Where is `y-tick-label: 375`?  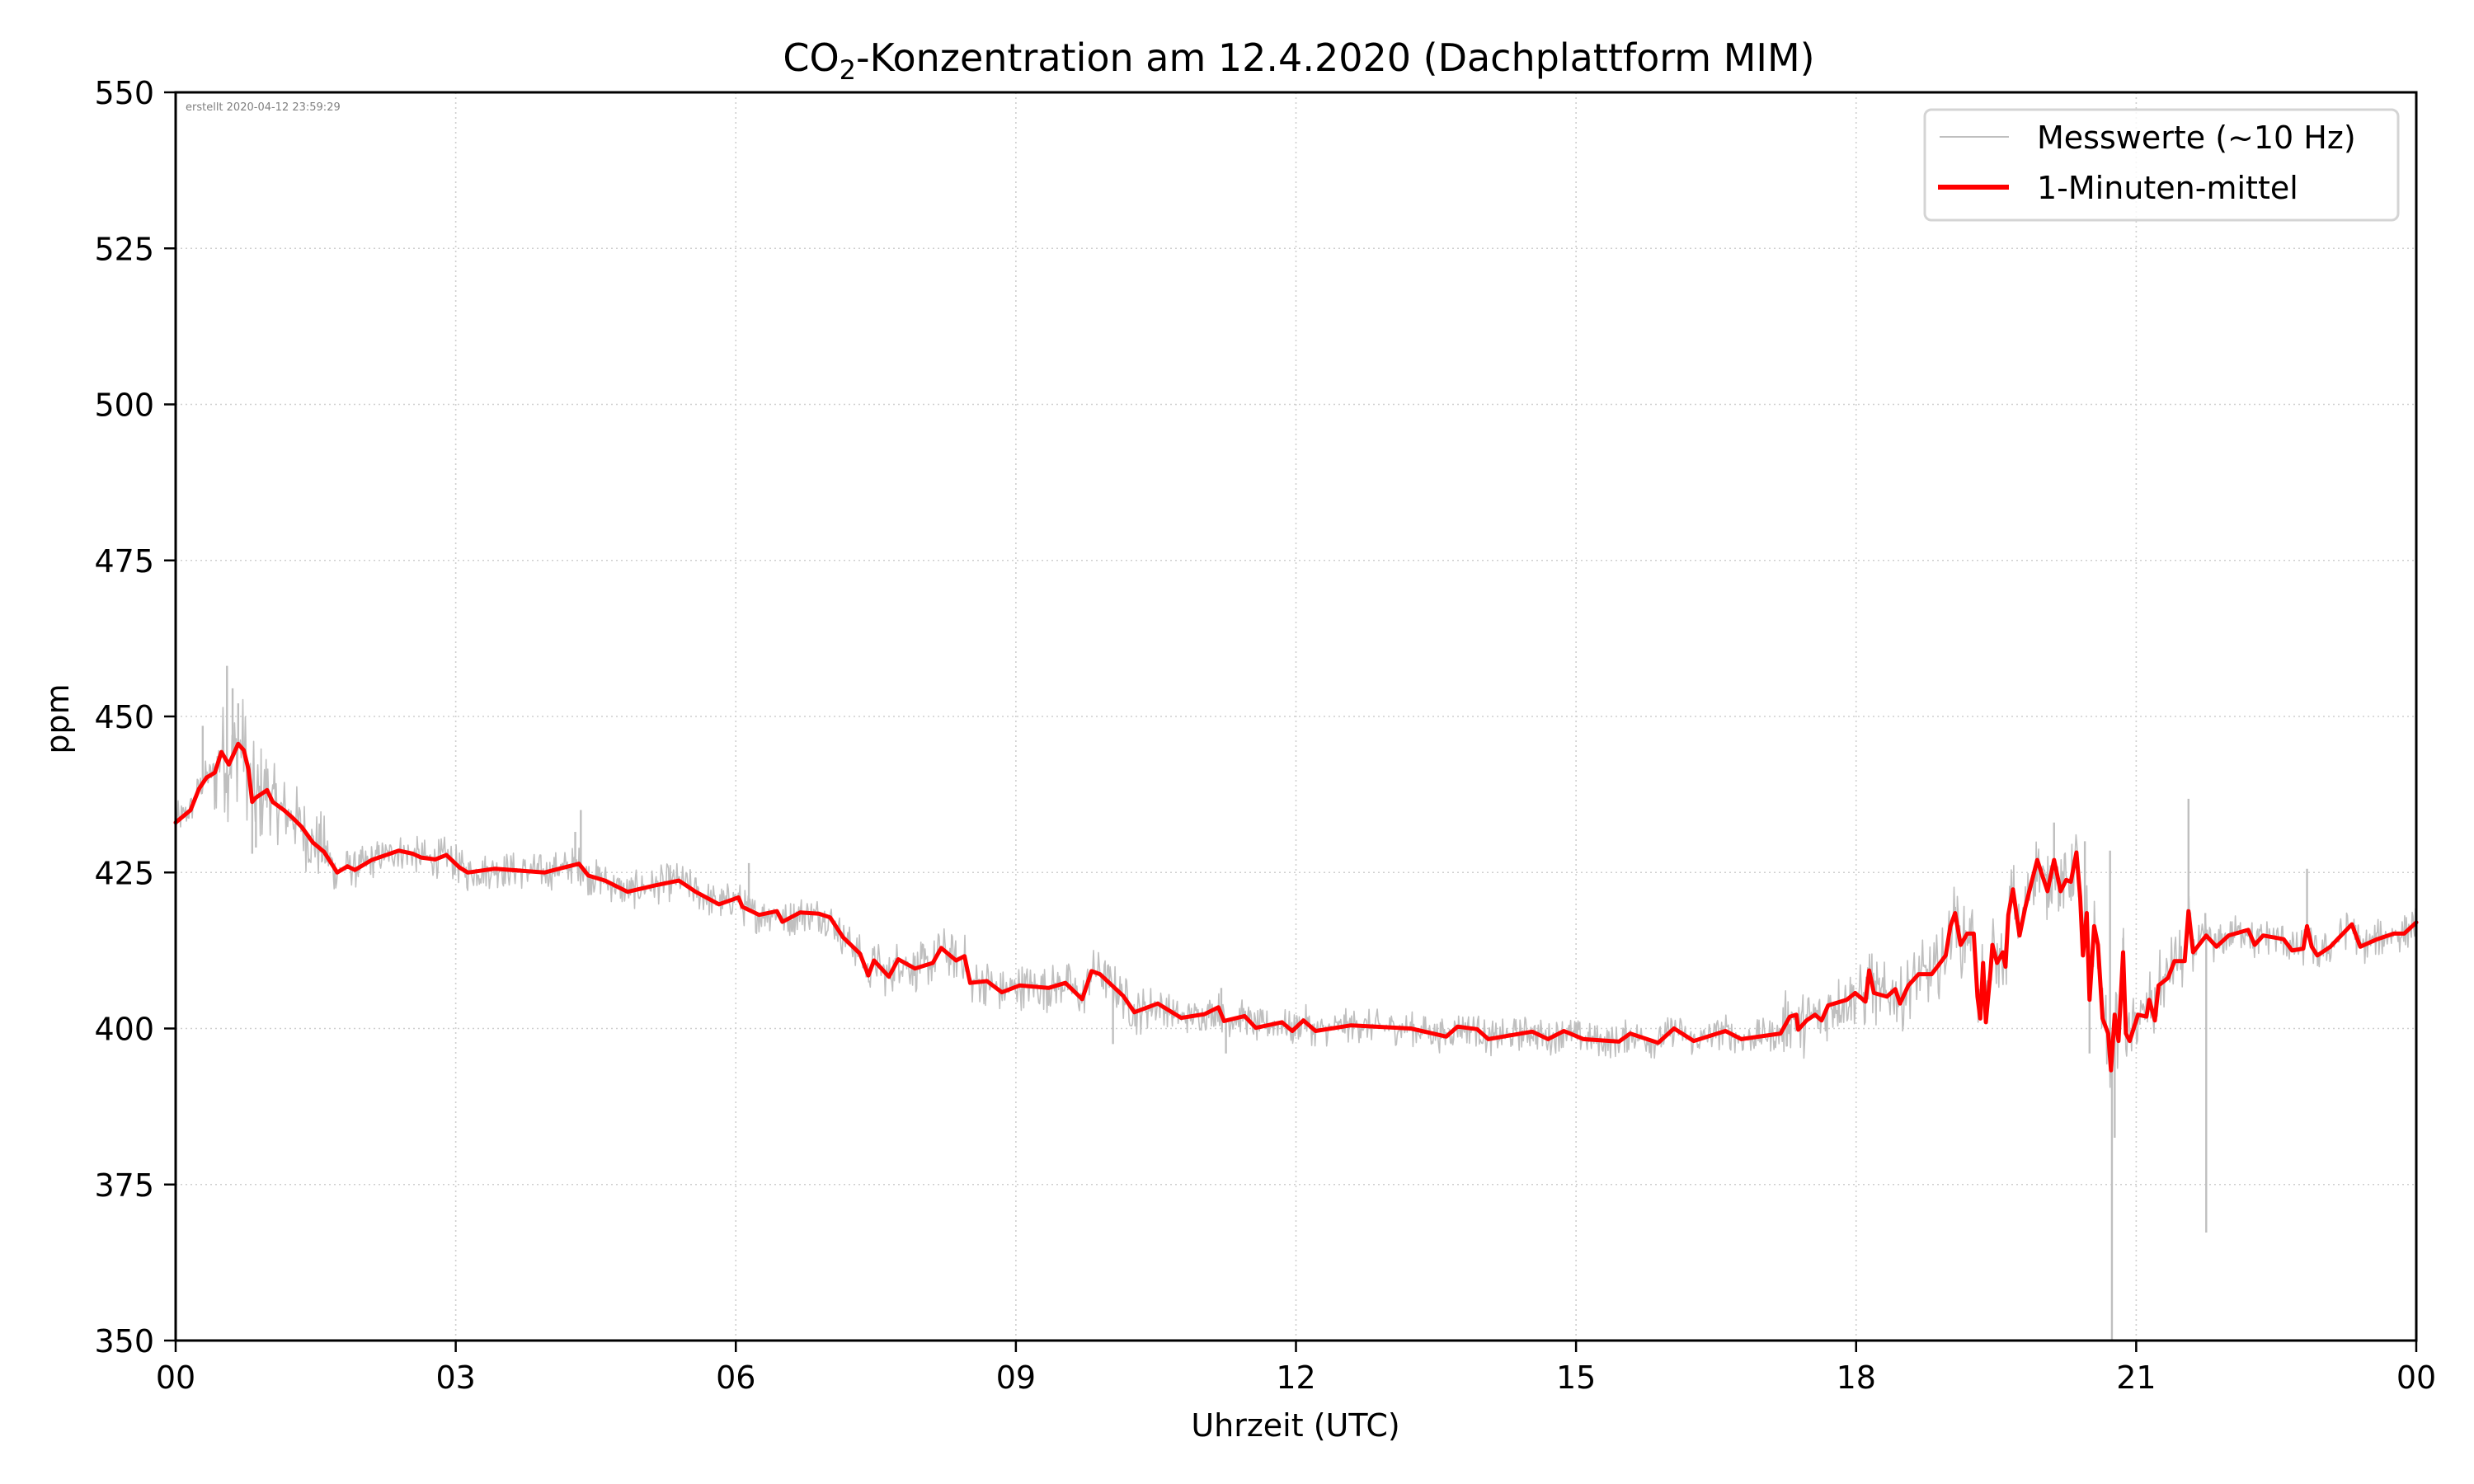 y-tick-label: 375 is located at coordinates (124, 1185).